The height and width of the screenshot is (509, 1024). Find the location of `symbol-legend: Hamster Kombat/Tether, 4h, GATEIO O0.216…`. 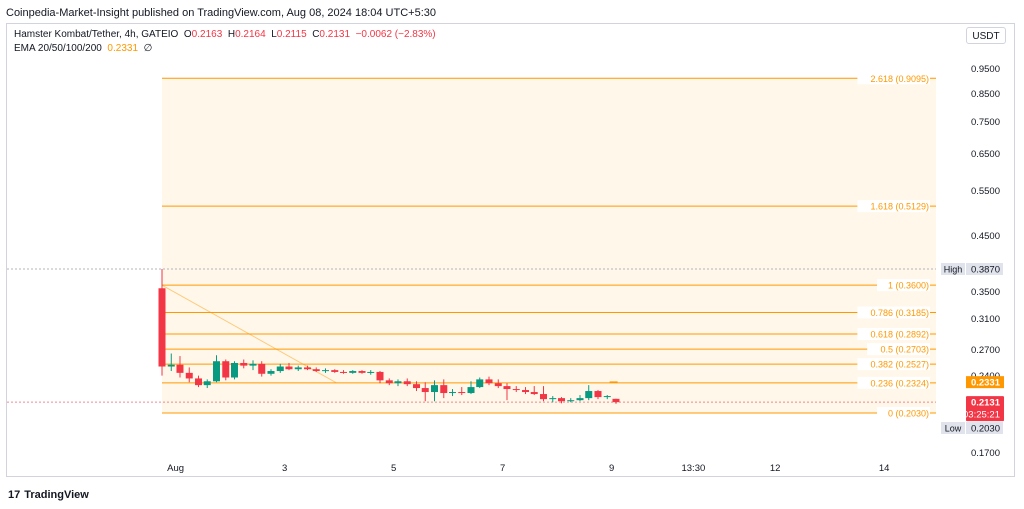

symbol-legend: Hamster Kombat/Tether, 4h, GATEIO O0.216… is located at coordinates (225, 34).